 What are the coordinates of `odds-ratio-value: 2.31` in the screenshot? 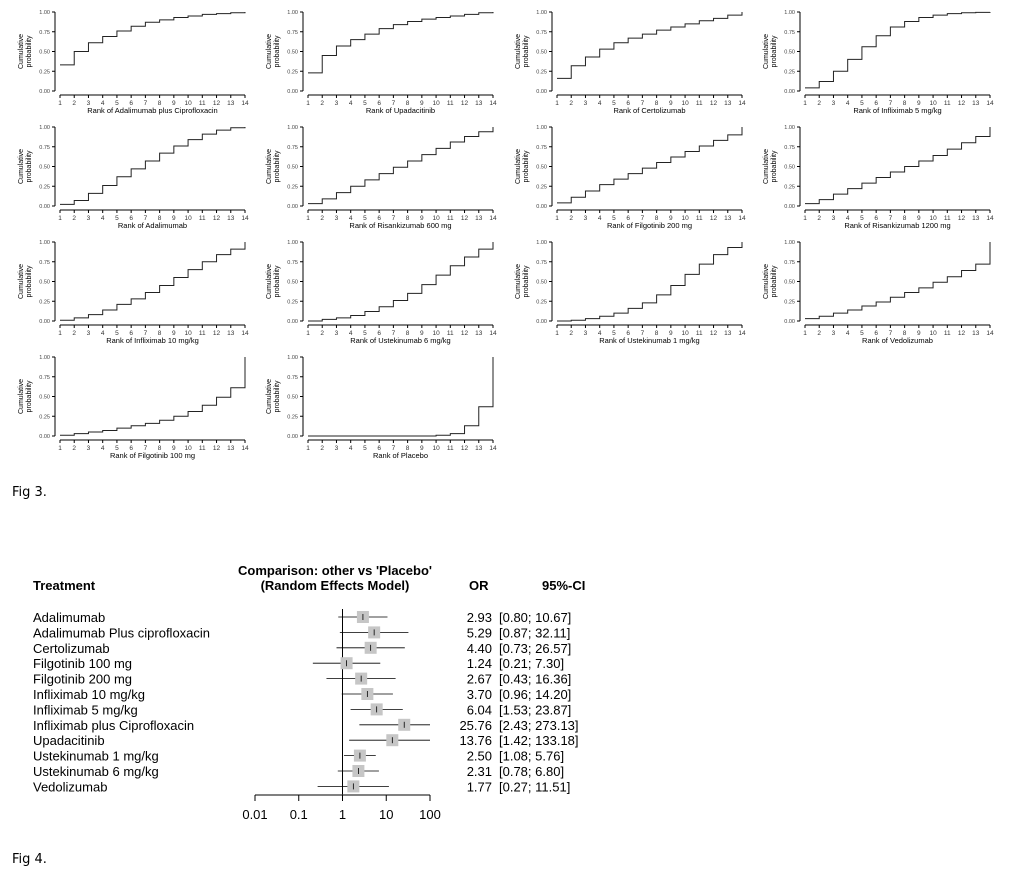 It's located at (479, 771).